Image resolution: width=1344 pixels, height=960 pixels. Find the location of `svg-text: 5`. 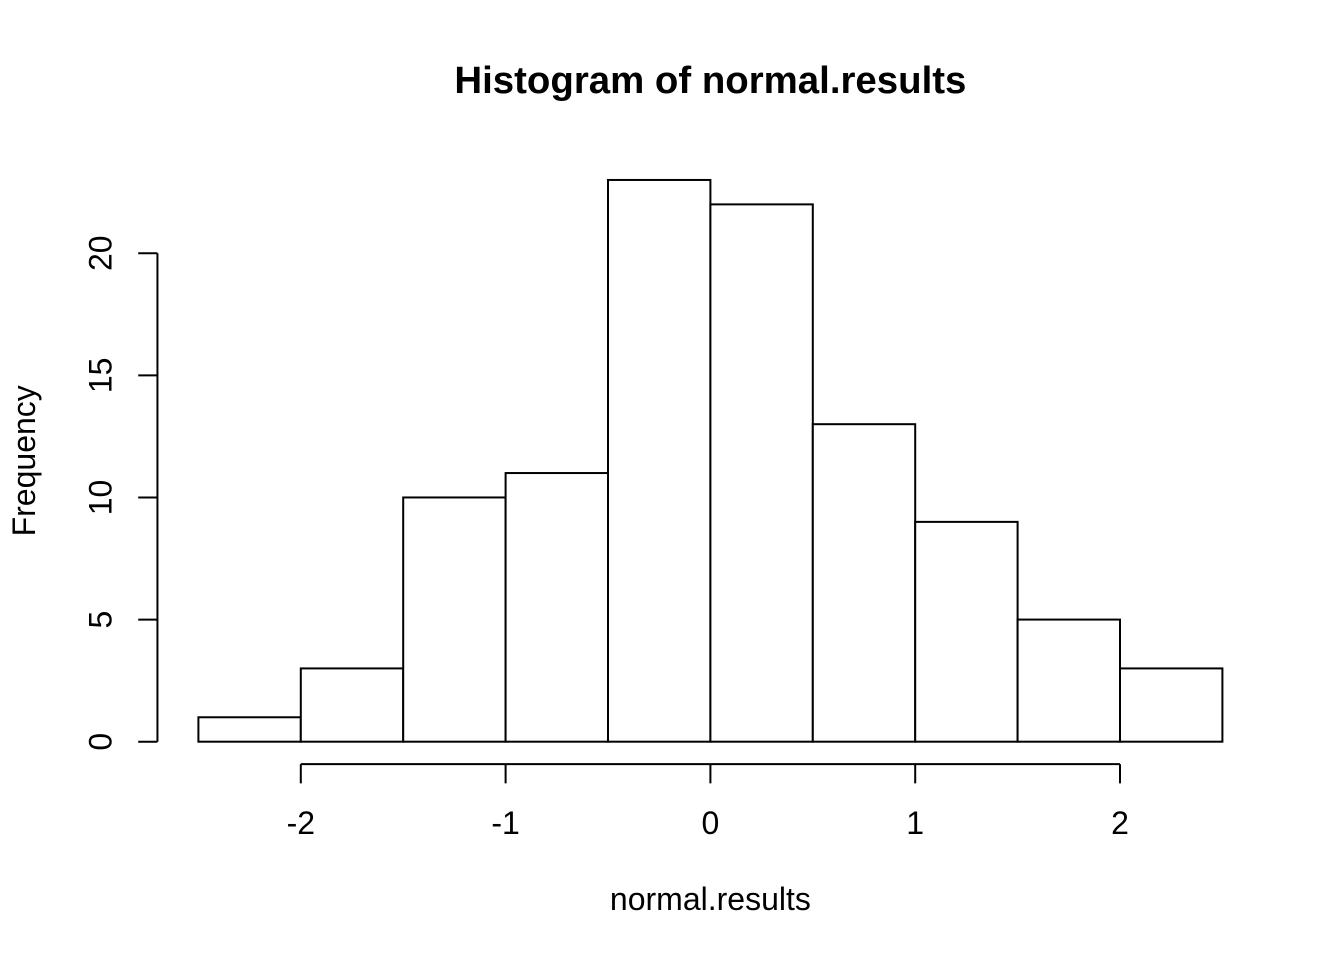

svg-text: 5 is located at coordinates (101, 620).